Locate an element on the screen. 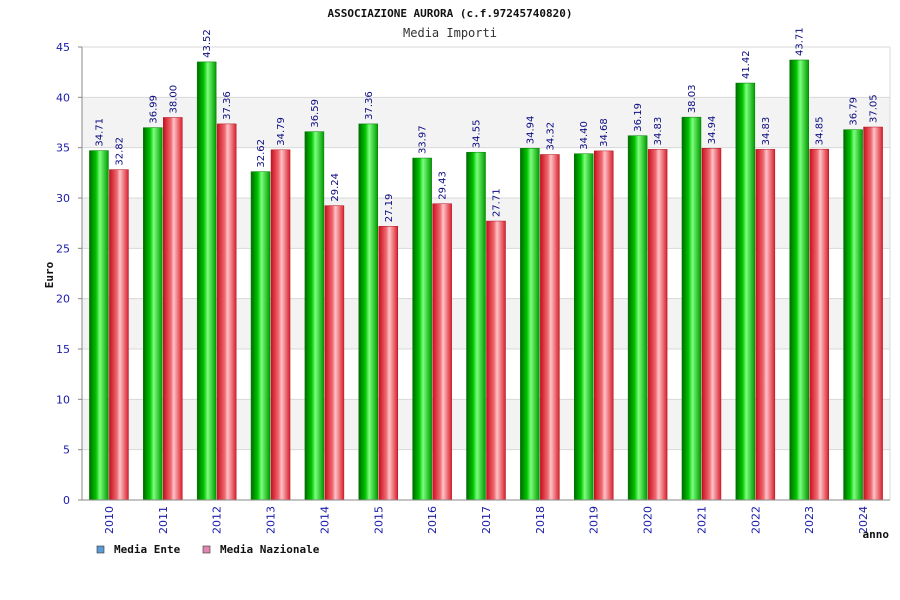  chart-title: ASSOCIAZIONE AURORA (c.f.97245740820) is located at coordinates (449, 13).